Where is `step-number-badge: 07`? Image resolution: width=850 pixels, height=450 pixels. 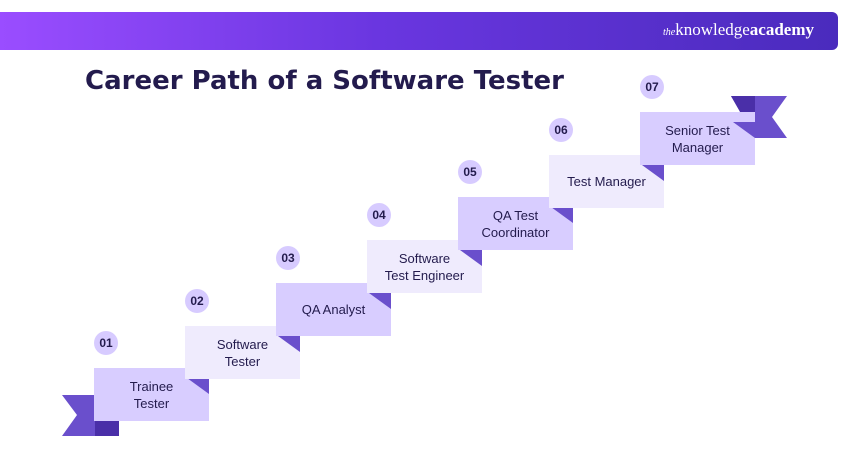 step-number-badge: 07 is located at coordinates (652, 87).